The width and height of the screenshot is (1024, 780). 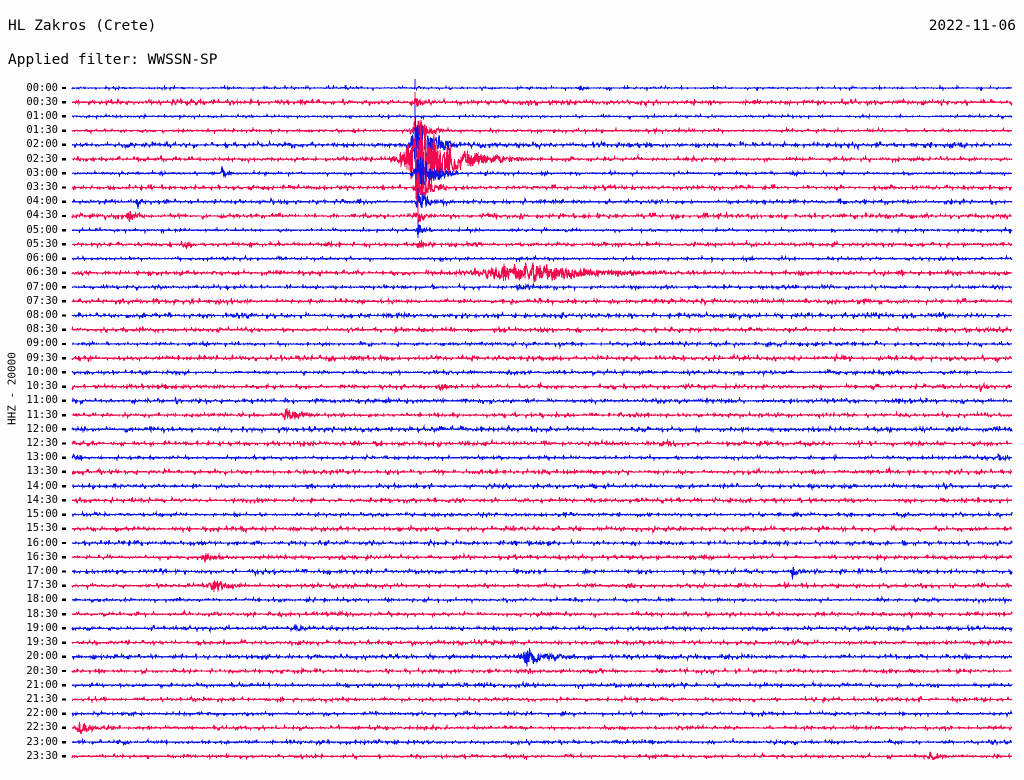 What do you see at coordinates (42, 627) in the screenshot?
I see `time-tick-label: 19:00` at bounding box center [42, 627].